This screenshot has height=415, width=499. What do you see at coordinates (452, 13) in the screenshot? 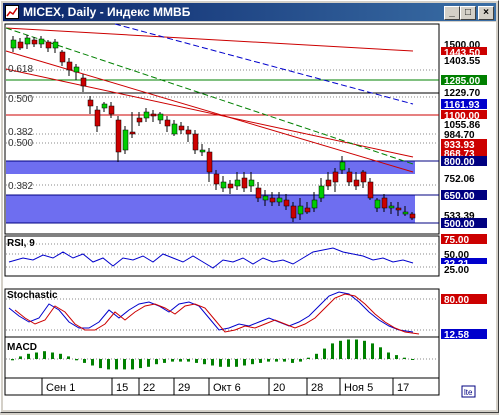
I see `minimize-button: _` at bounding box center [452, 13].